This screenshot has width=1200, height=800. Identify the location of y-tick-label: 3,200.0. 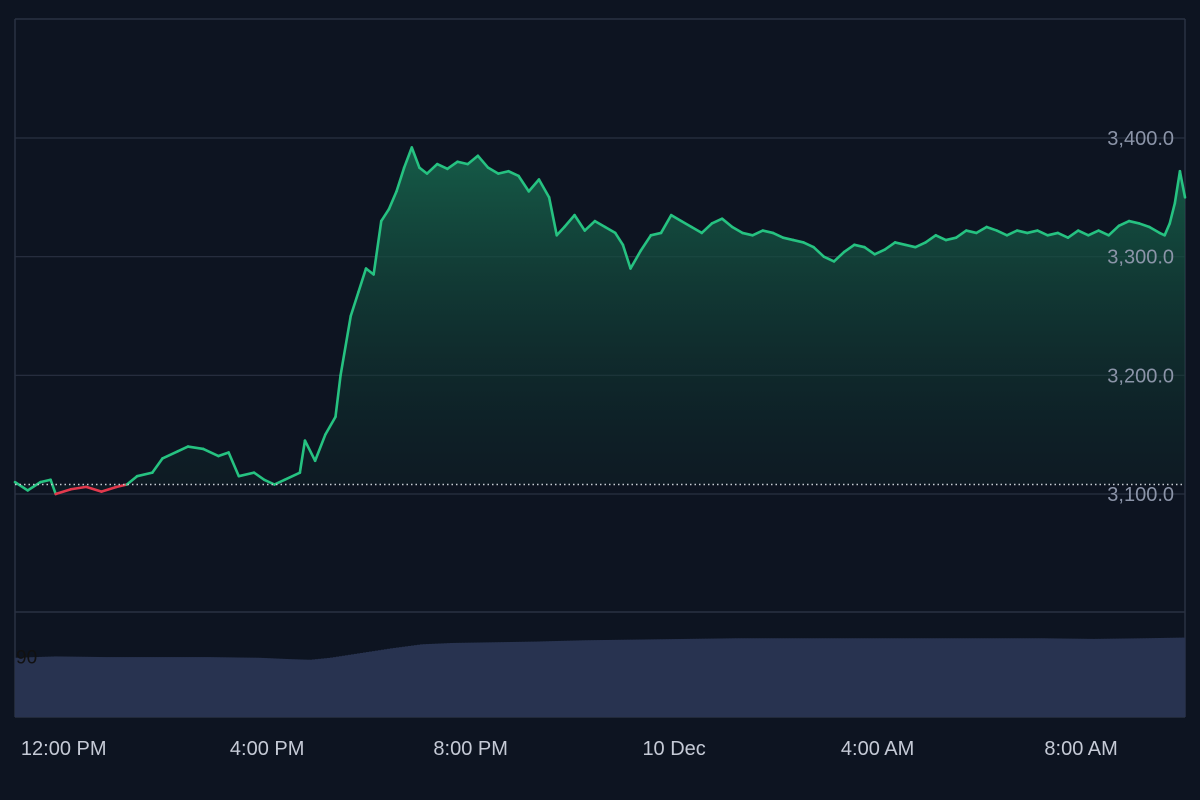
(1140, 376).